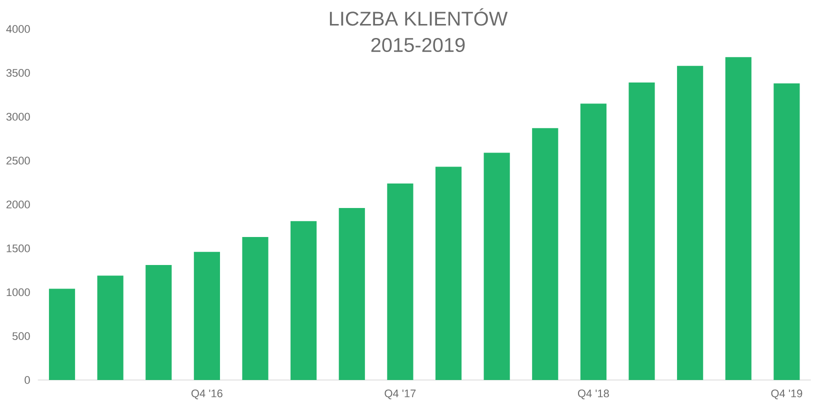 This screenshot has height=412, width=837. Describe the element at coordinates (18, 248) in the screenshot. I see `y-tick-label: 1500` at that location.